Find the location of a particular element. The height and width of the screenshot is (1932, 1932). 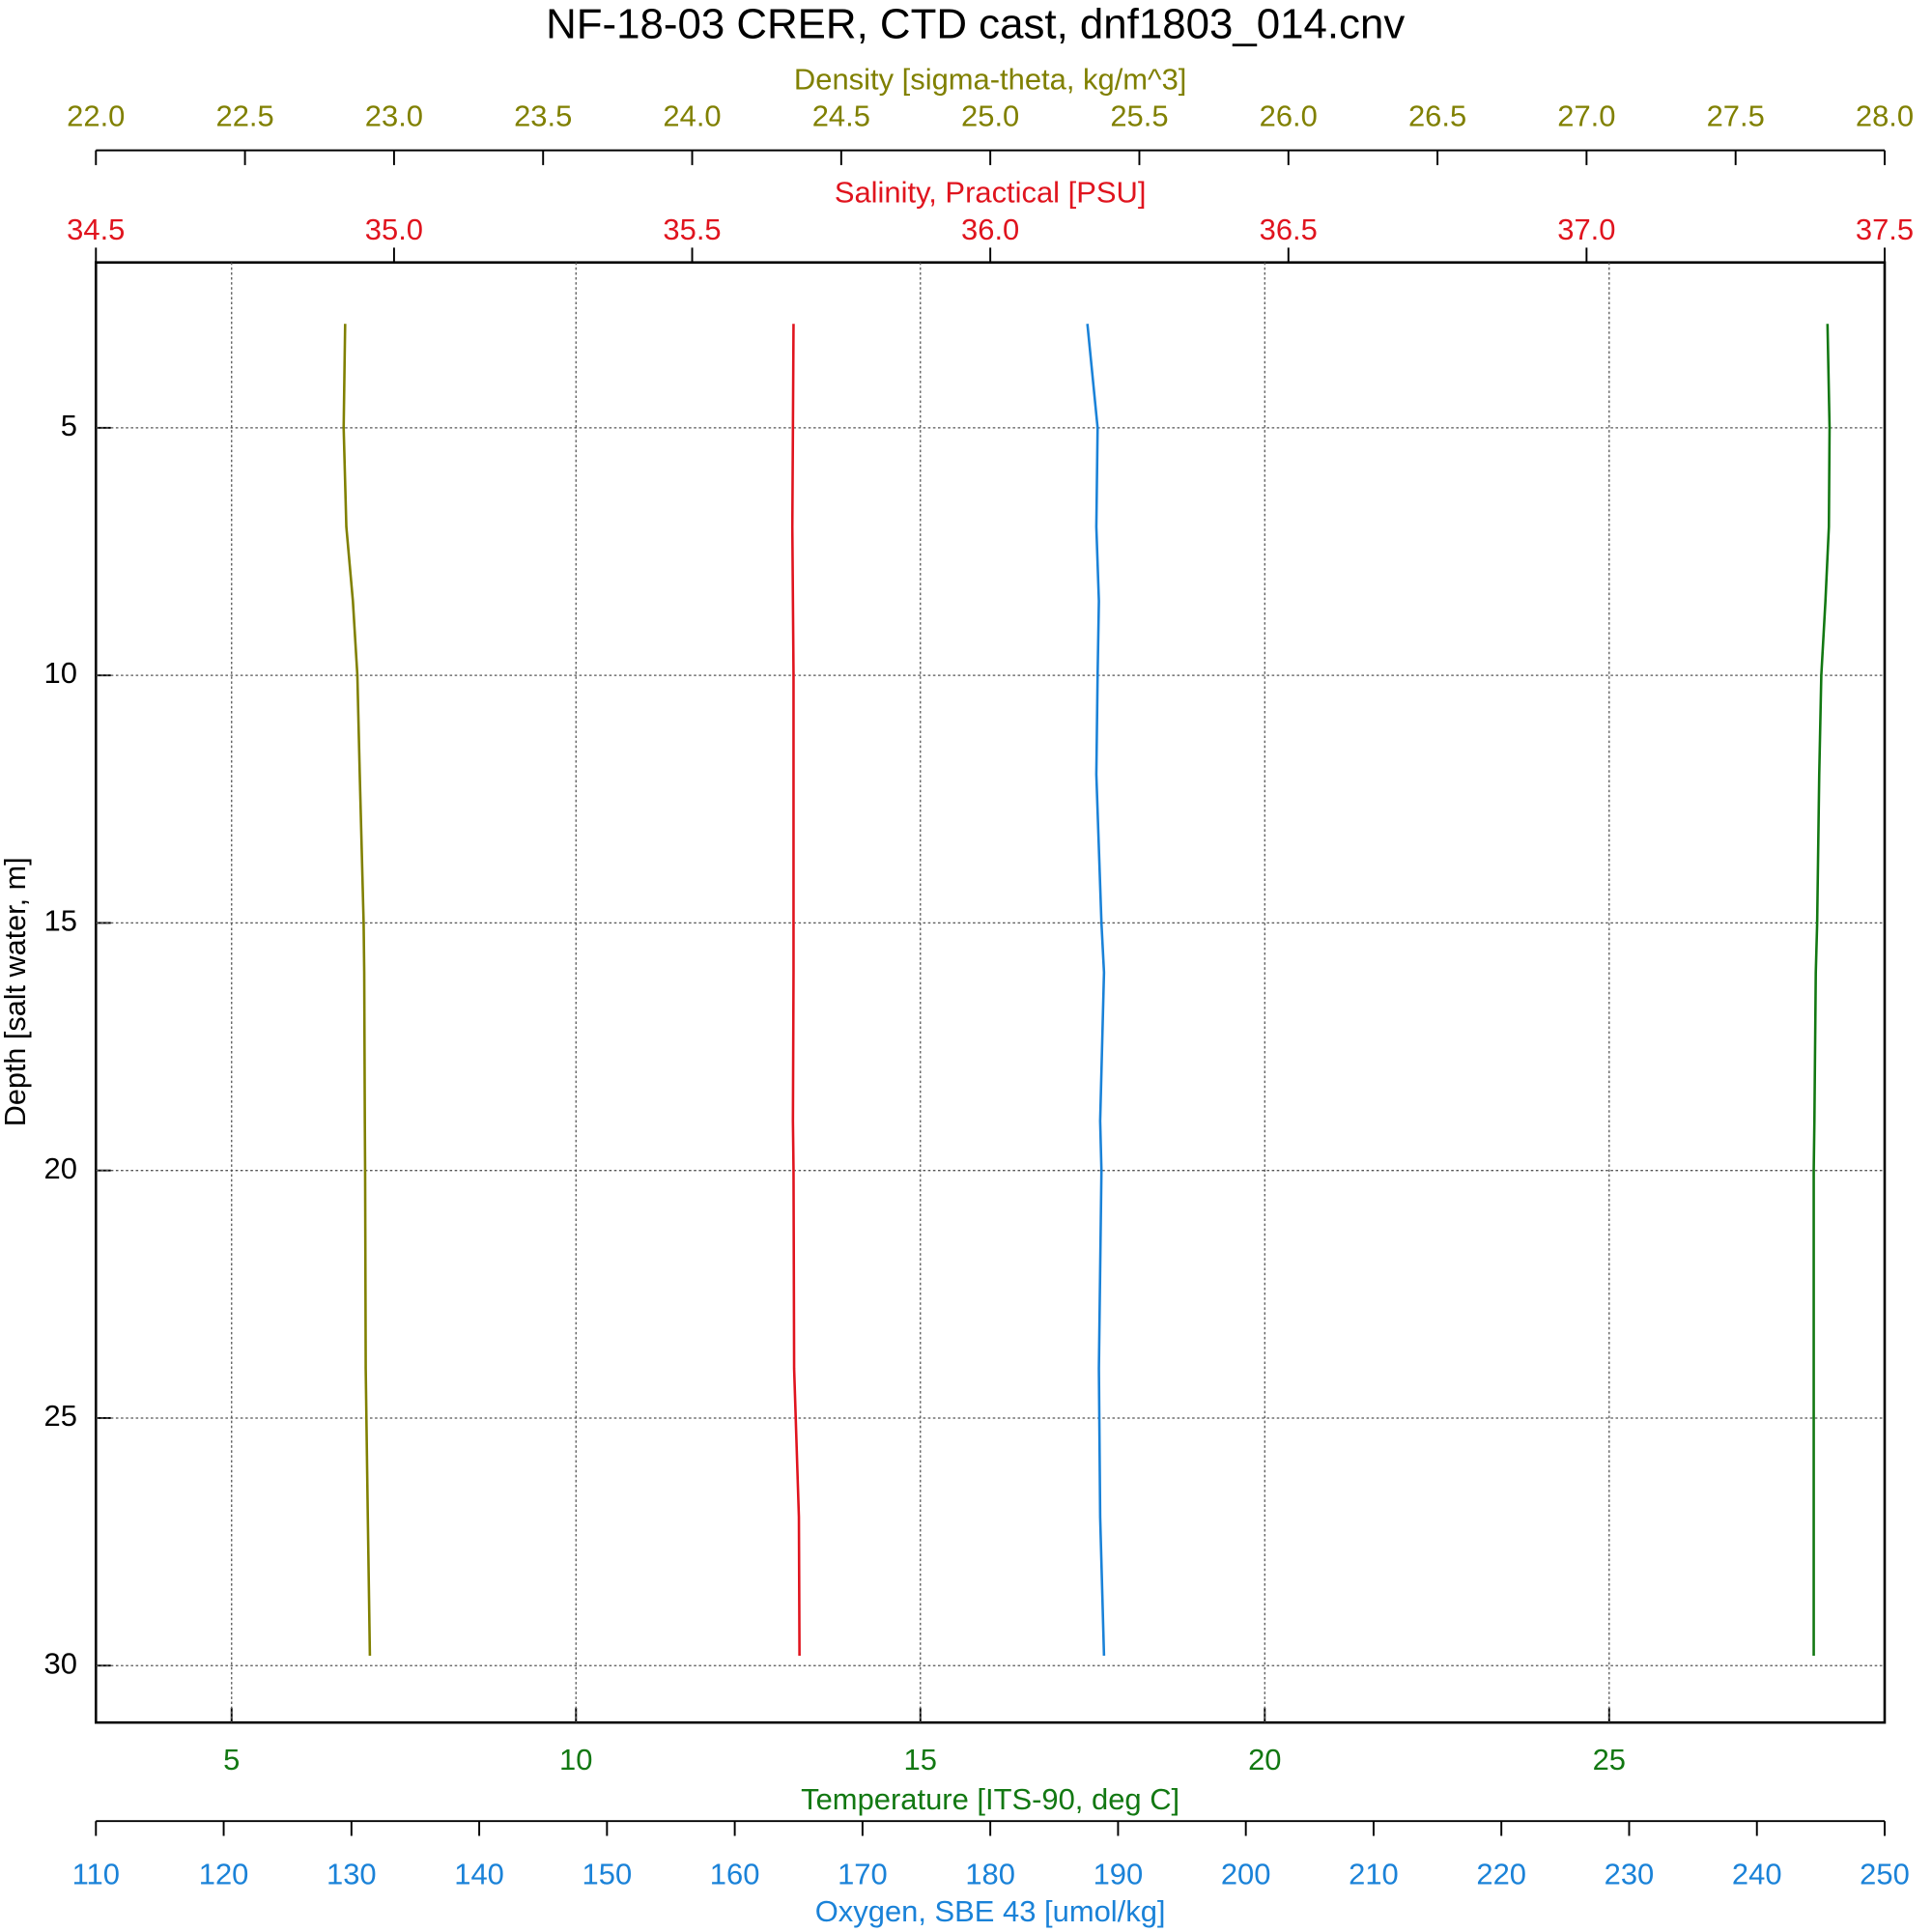

y-tick-label: 5 is located at coordinates (69, 425).